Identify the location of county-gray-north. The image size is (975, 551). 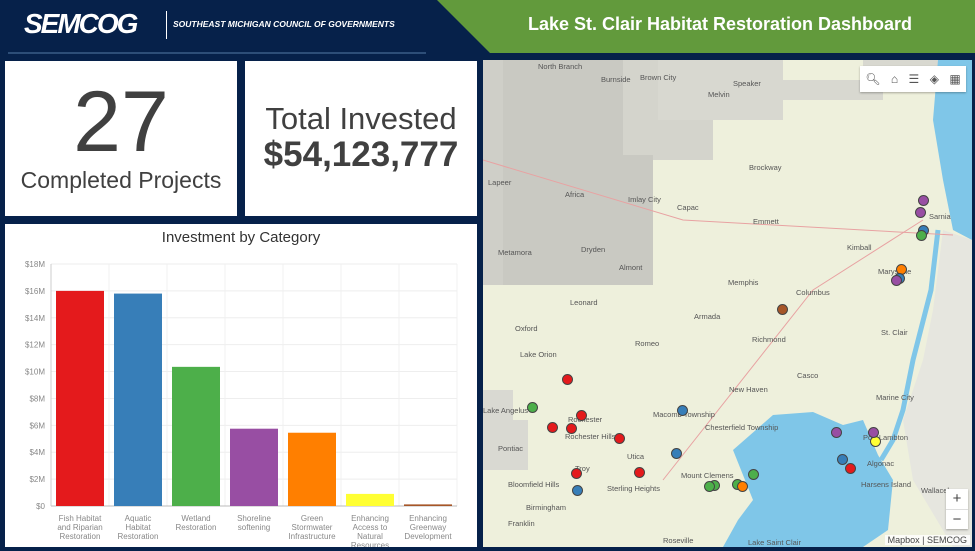
(815, 90).